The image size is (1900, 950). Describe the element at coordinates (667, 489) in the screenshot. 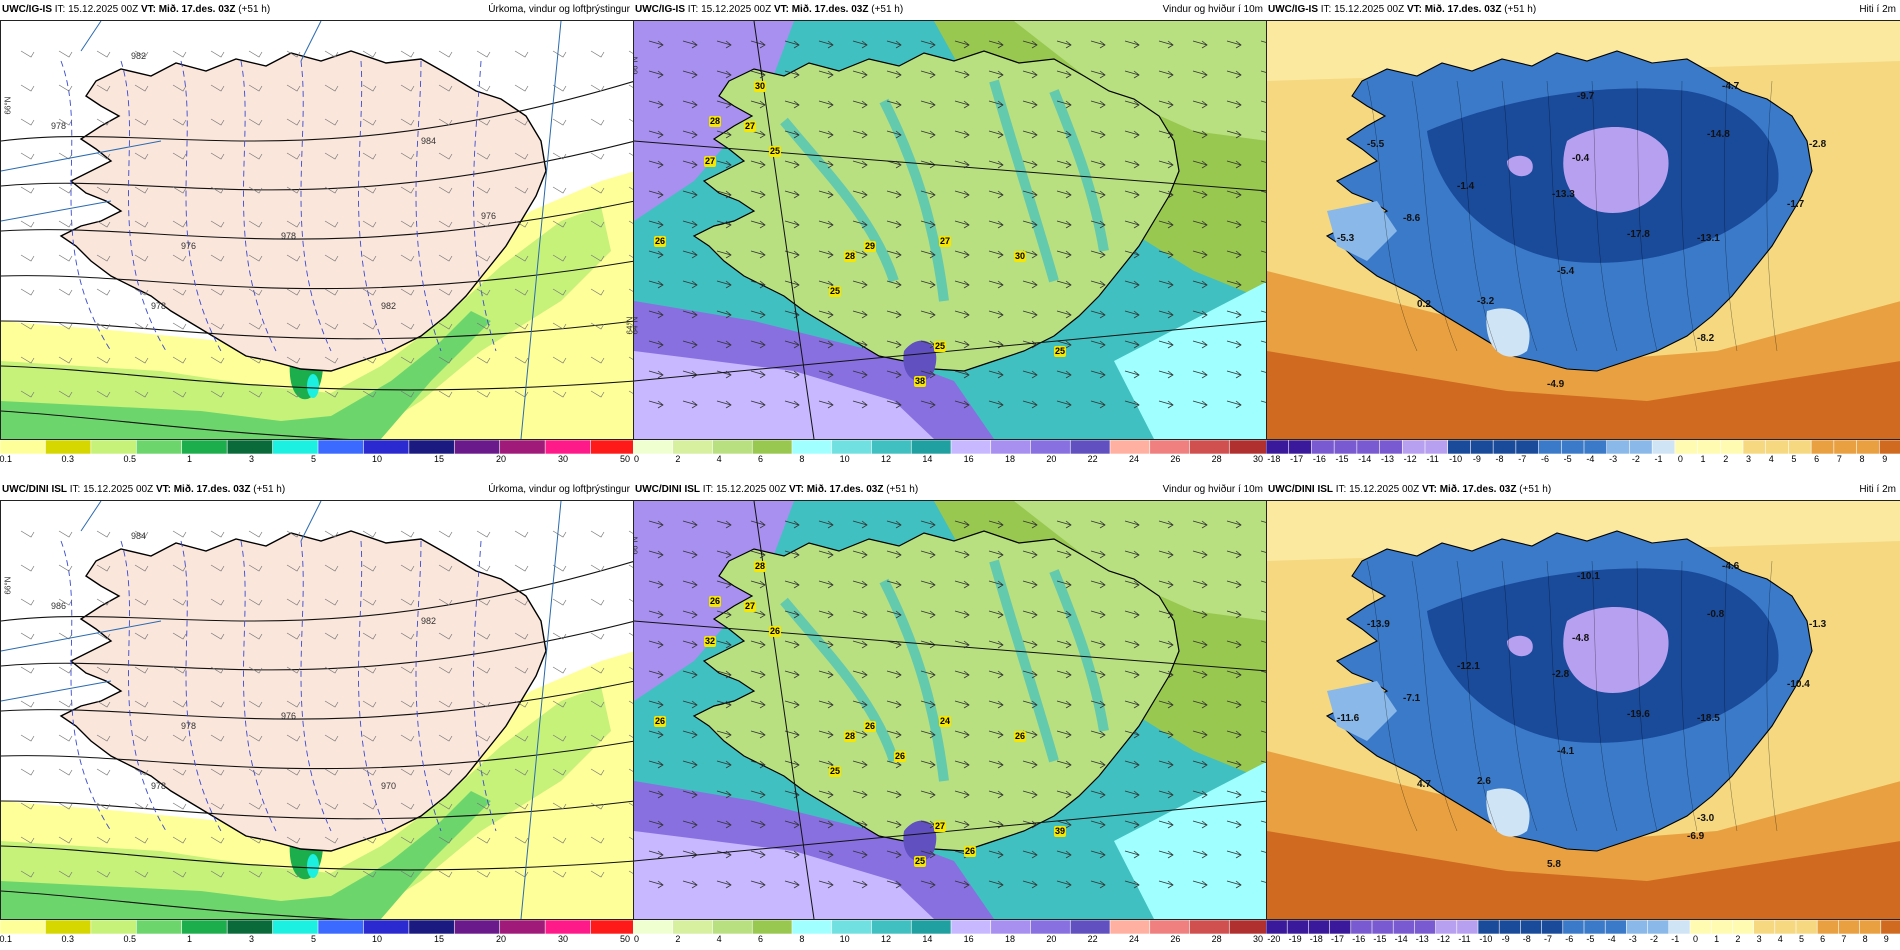

I see `model-name: UWC/DINI ISL` at that location.